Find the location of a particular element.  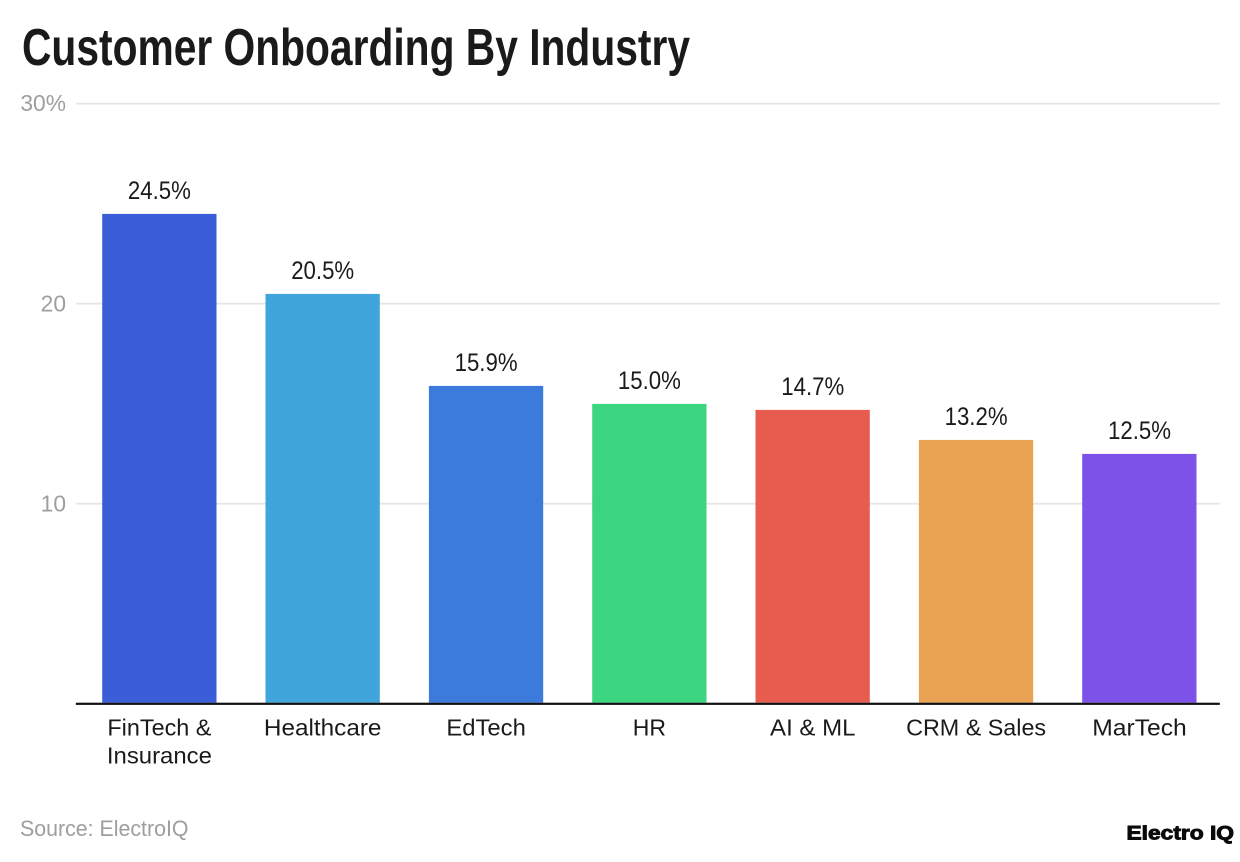

svg-text:Customer Onboarding By Industr: Customer Onboarding By Industry is located at coordinates (356, 48).